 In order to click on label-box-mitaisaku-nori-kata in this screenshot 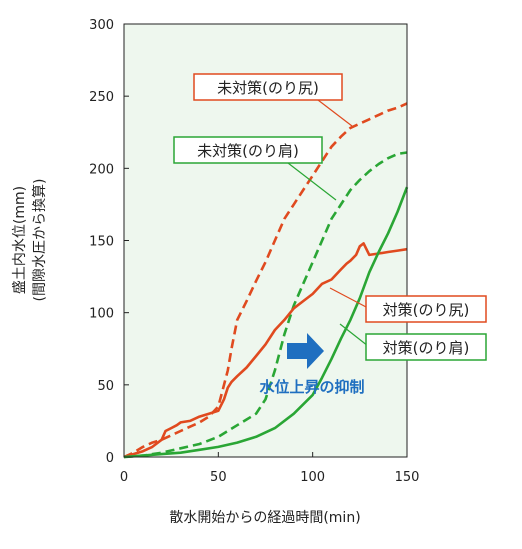, I will do `click(248, 150)`.